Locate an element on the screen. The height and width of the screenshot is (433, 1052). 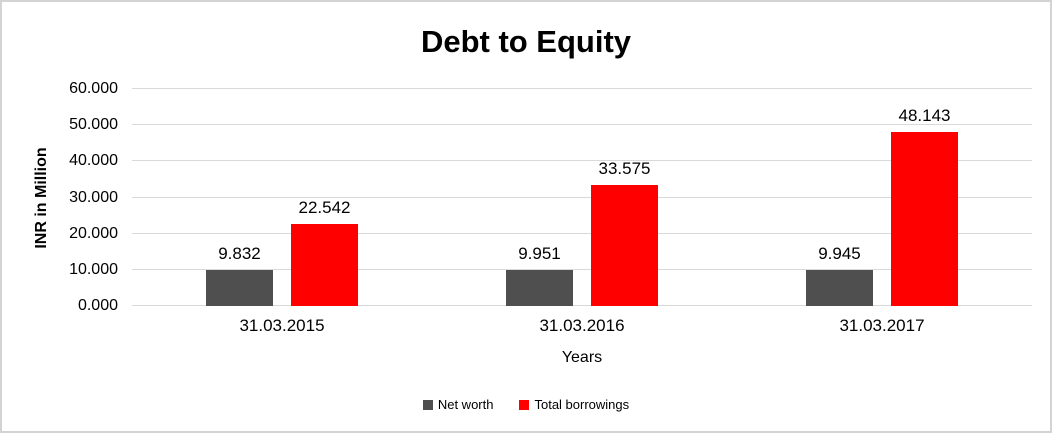
legend-item: Net worth is located at coordinates (458, 404).